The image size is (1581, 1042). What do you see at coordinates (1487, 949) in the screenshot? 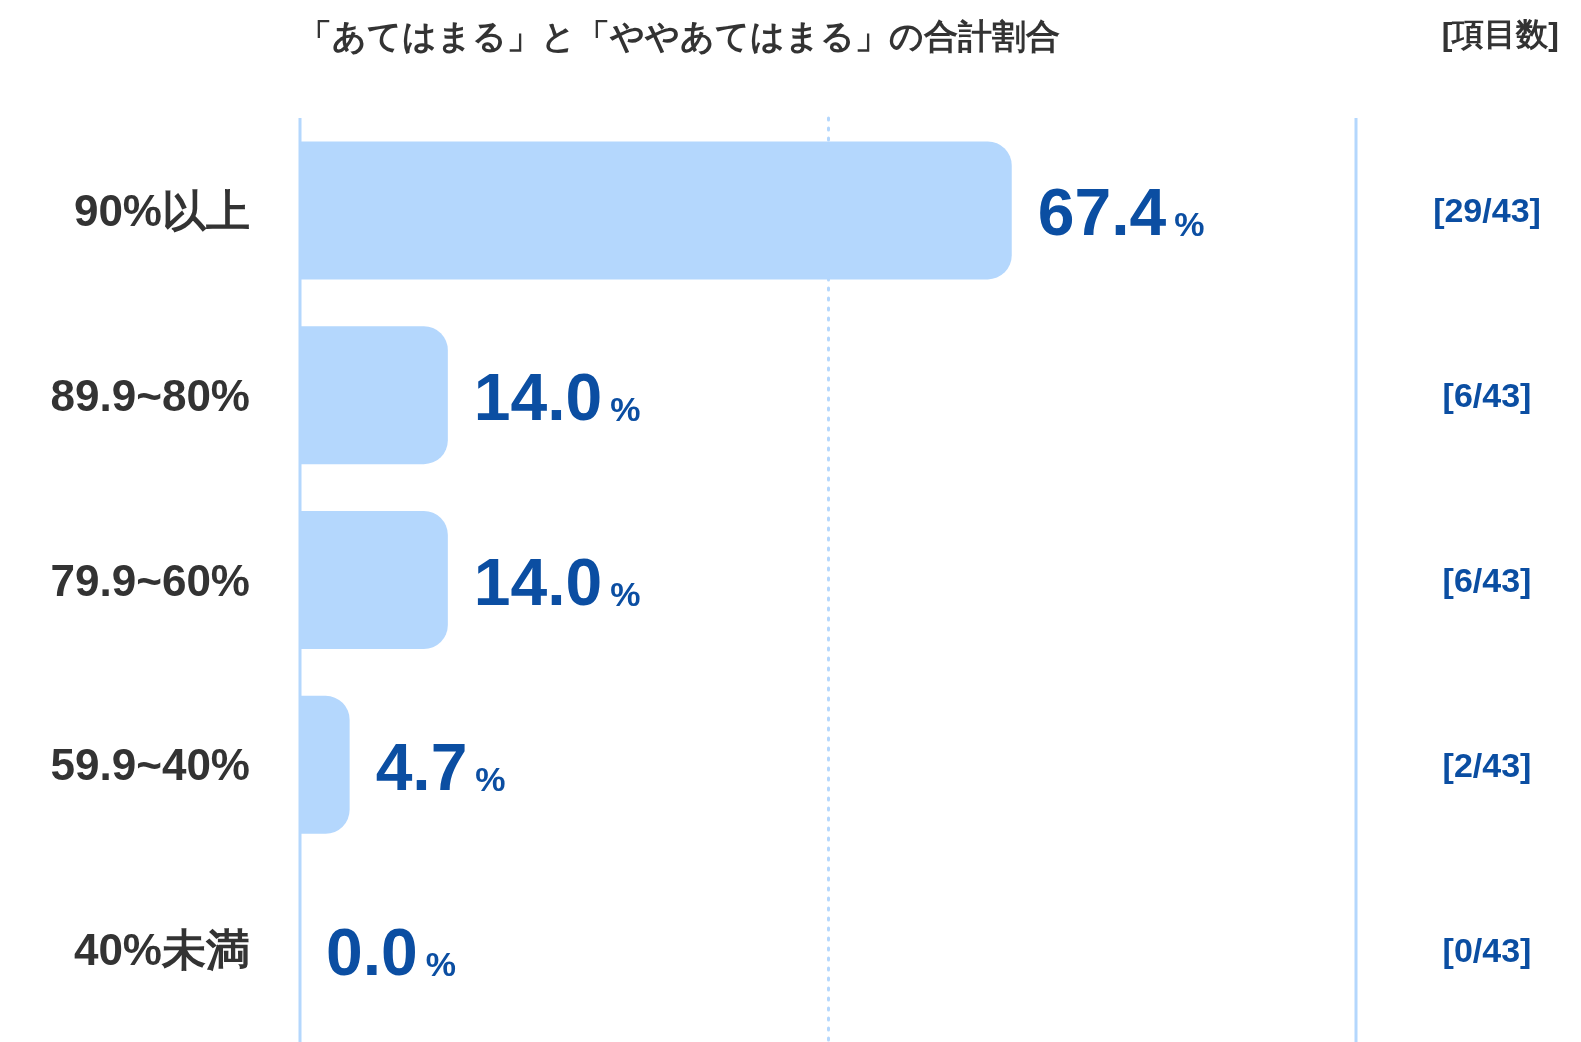
I see `text: [0/43]` at bounding box center [1487, 949].